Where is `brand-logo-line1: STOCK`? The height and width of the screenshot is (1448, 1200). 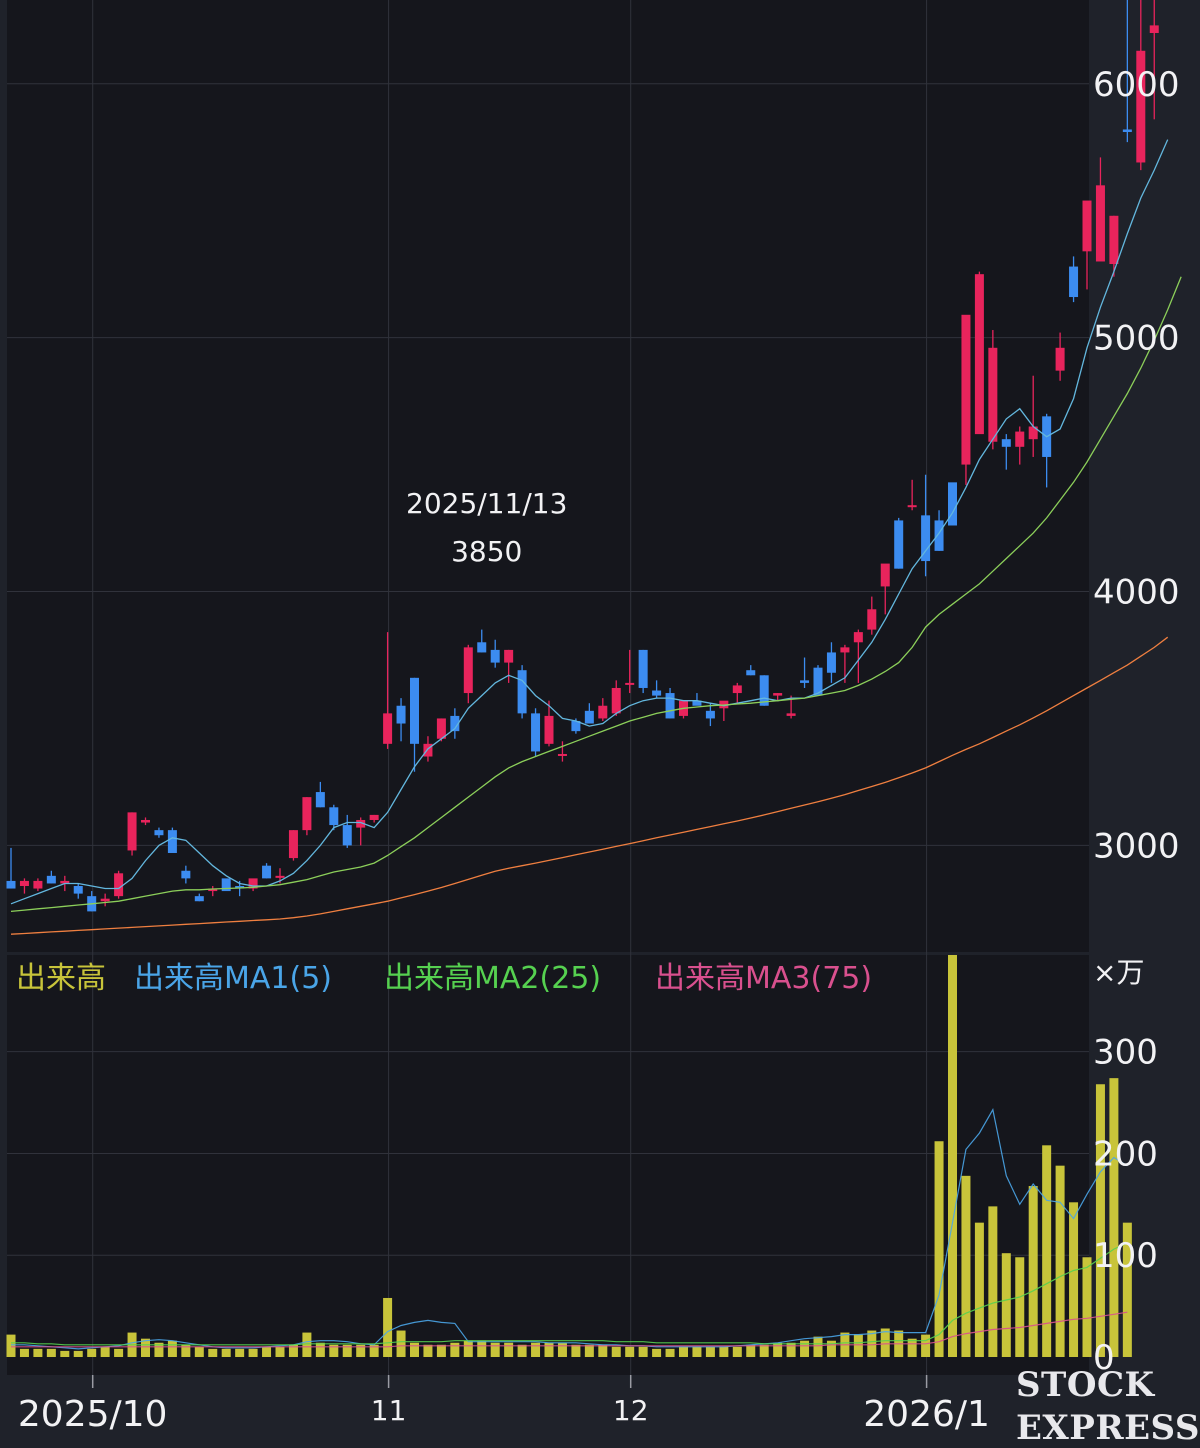 brand-logo-line1: STOCK is located at coordinates (1085, 1385).